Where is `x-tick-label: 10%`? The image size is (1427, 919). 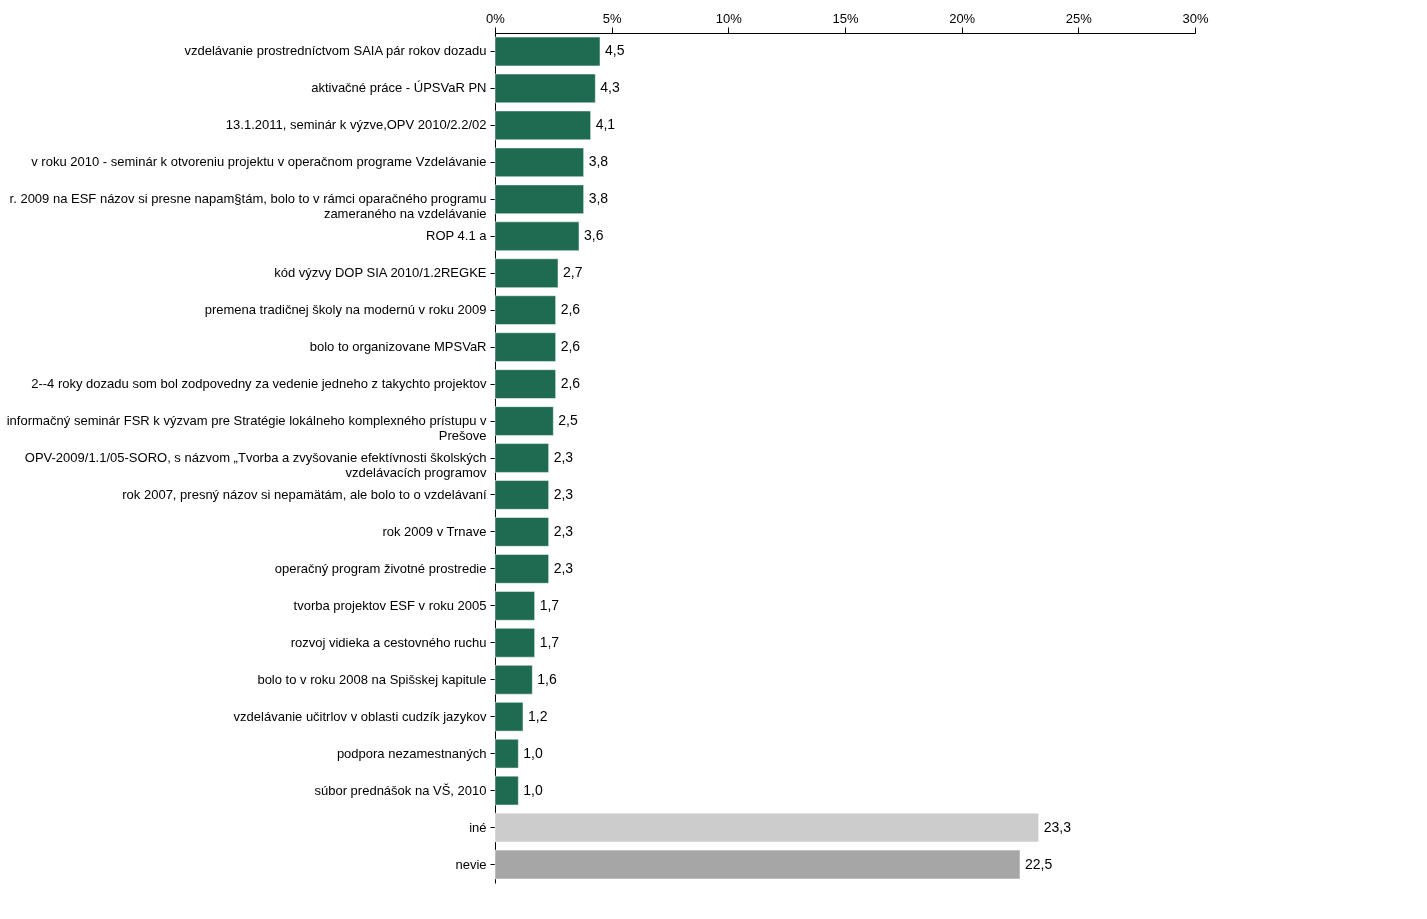
x-tick-label: 10% is located at coordinates (729, 18).